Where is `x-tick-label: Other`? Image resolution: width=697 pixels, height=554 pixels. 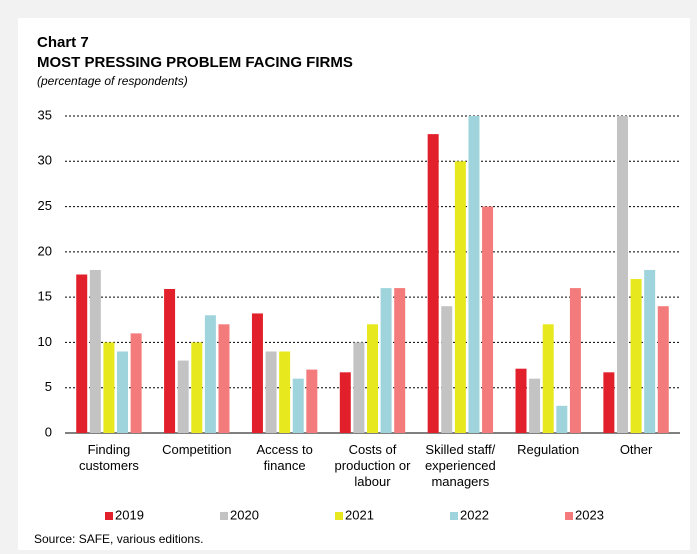
x-tick-label: Other is located at coordinates (636, 449).